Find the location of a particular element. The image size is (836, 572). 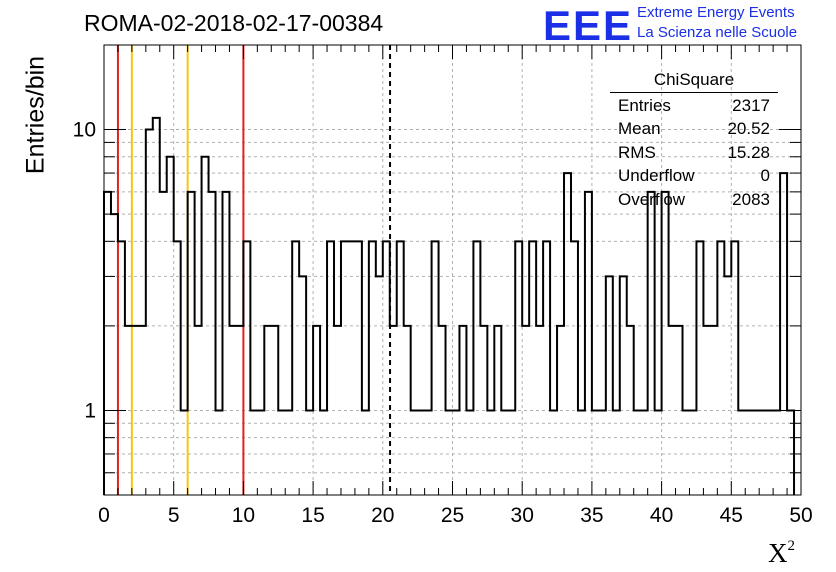

stats-row-underflow: Underflow 0 is located at coordinates (694, 176).